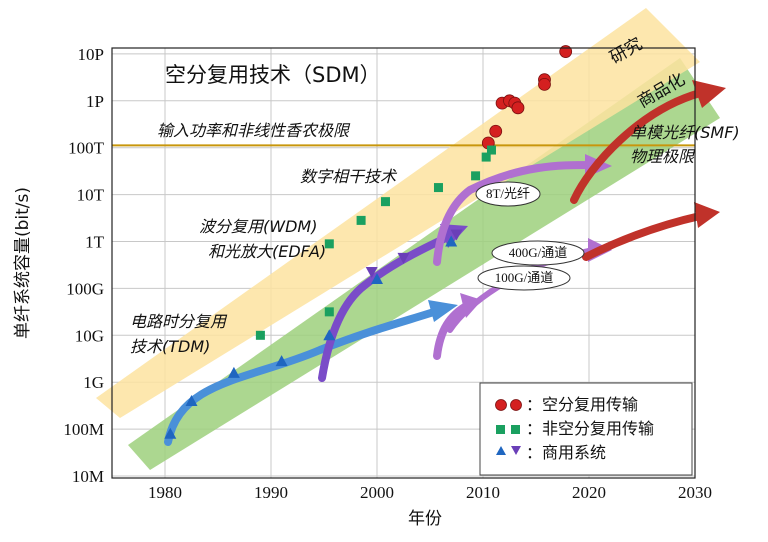 This screenshot has width=768, height=542. Describe the element at coordinates (258, 226) in the screenshot. I see `wdm-label-1: 波分复用(WDM)` at that location.